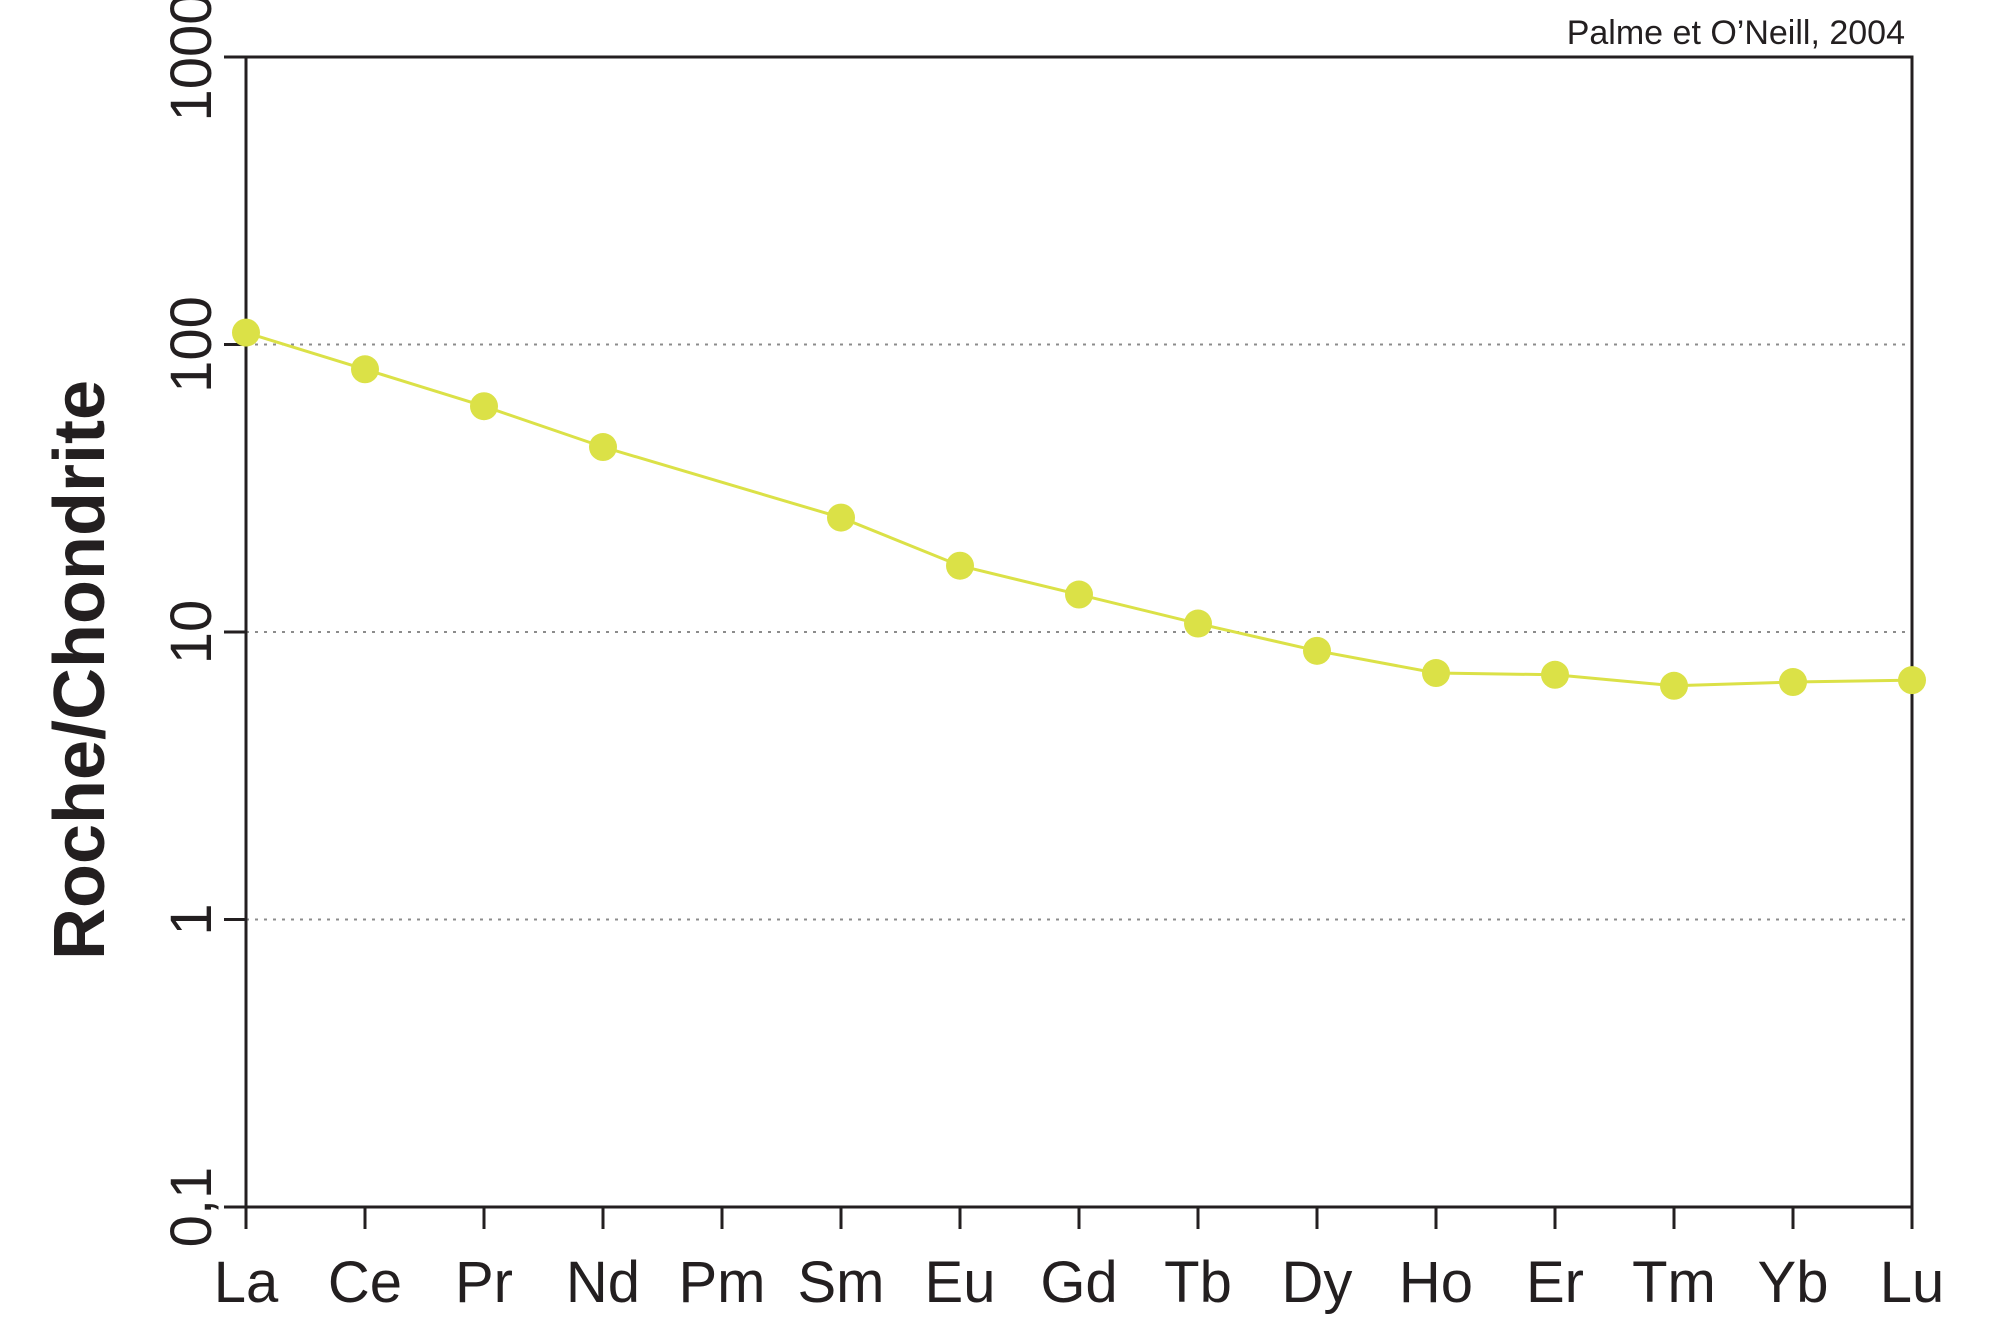 This screenshot has height=1344, width=1999. Describe the element at coordinates (603, 1282) in the screenshot. I see `x-tick-label-3: Nd` at that location.